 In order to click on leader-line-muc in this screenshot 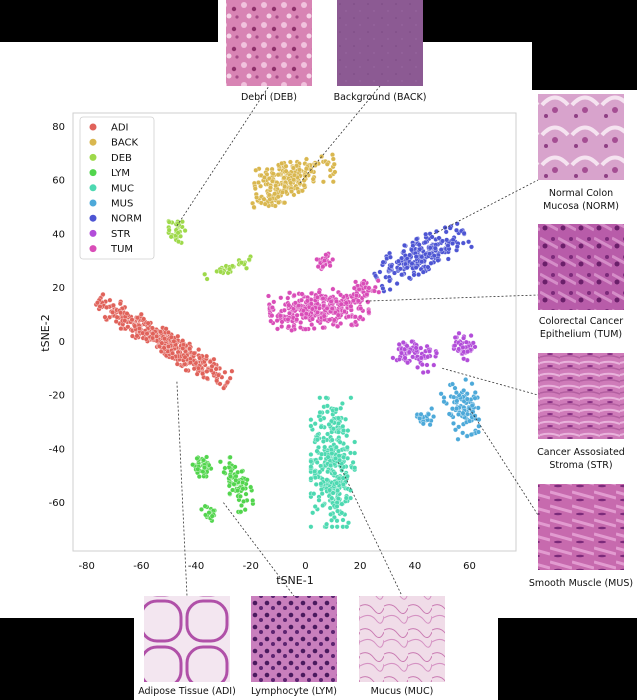, I will do `click(370, 529)`.